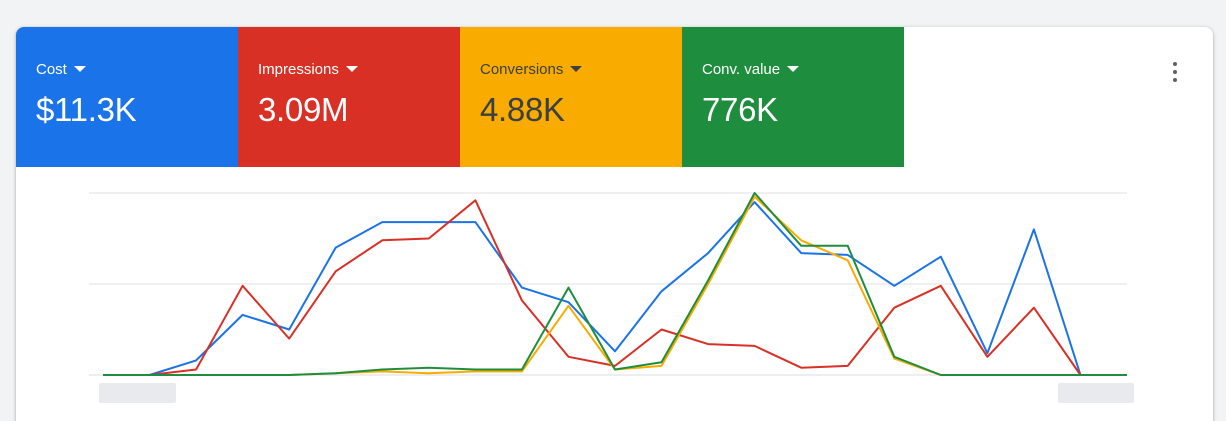  I want to click on metric-label: Cost, so click(51, 69).